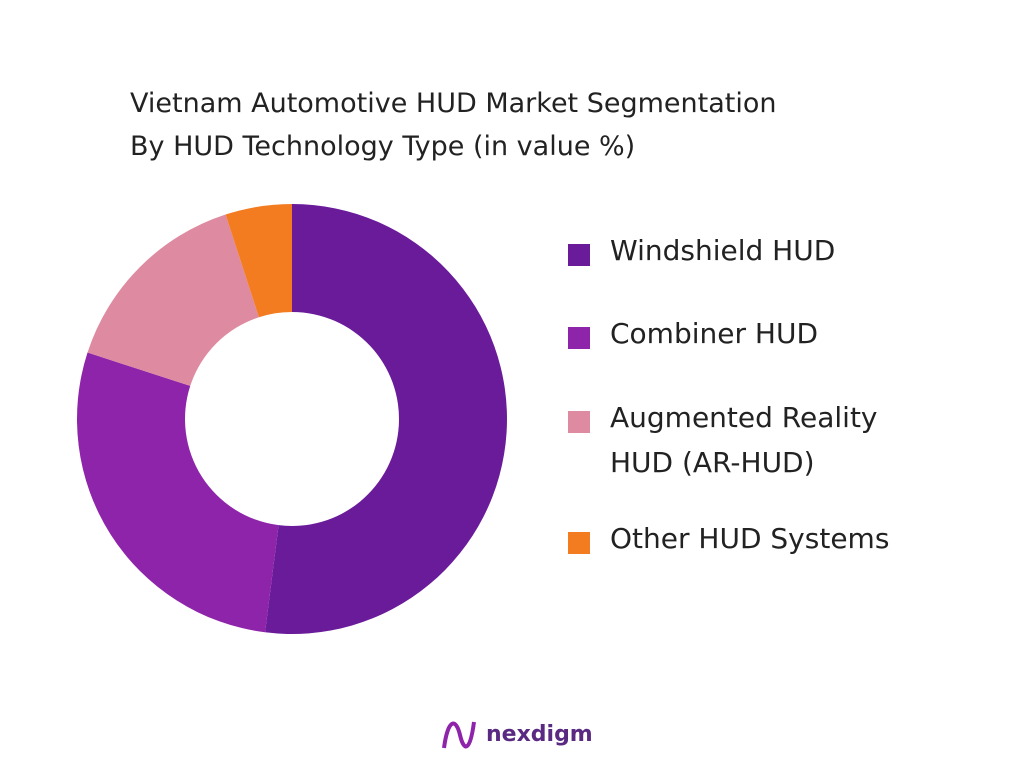  What do you see at coordinates (750, 538) in the screenshot?
I see `legend-label: Other HUD Systems` at bounding box center [750, 538].